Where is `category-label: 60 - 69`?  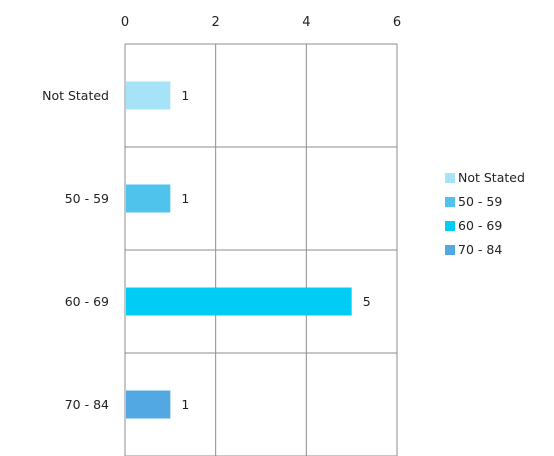
category-label: 60 - 69 is located at coordinates (87, 301).